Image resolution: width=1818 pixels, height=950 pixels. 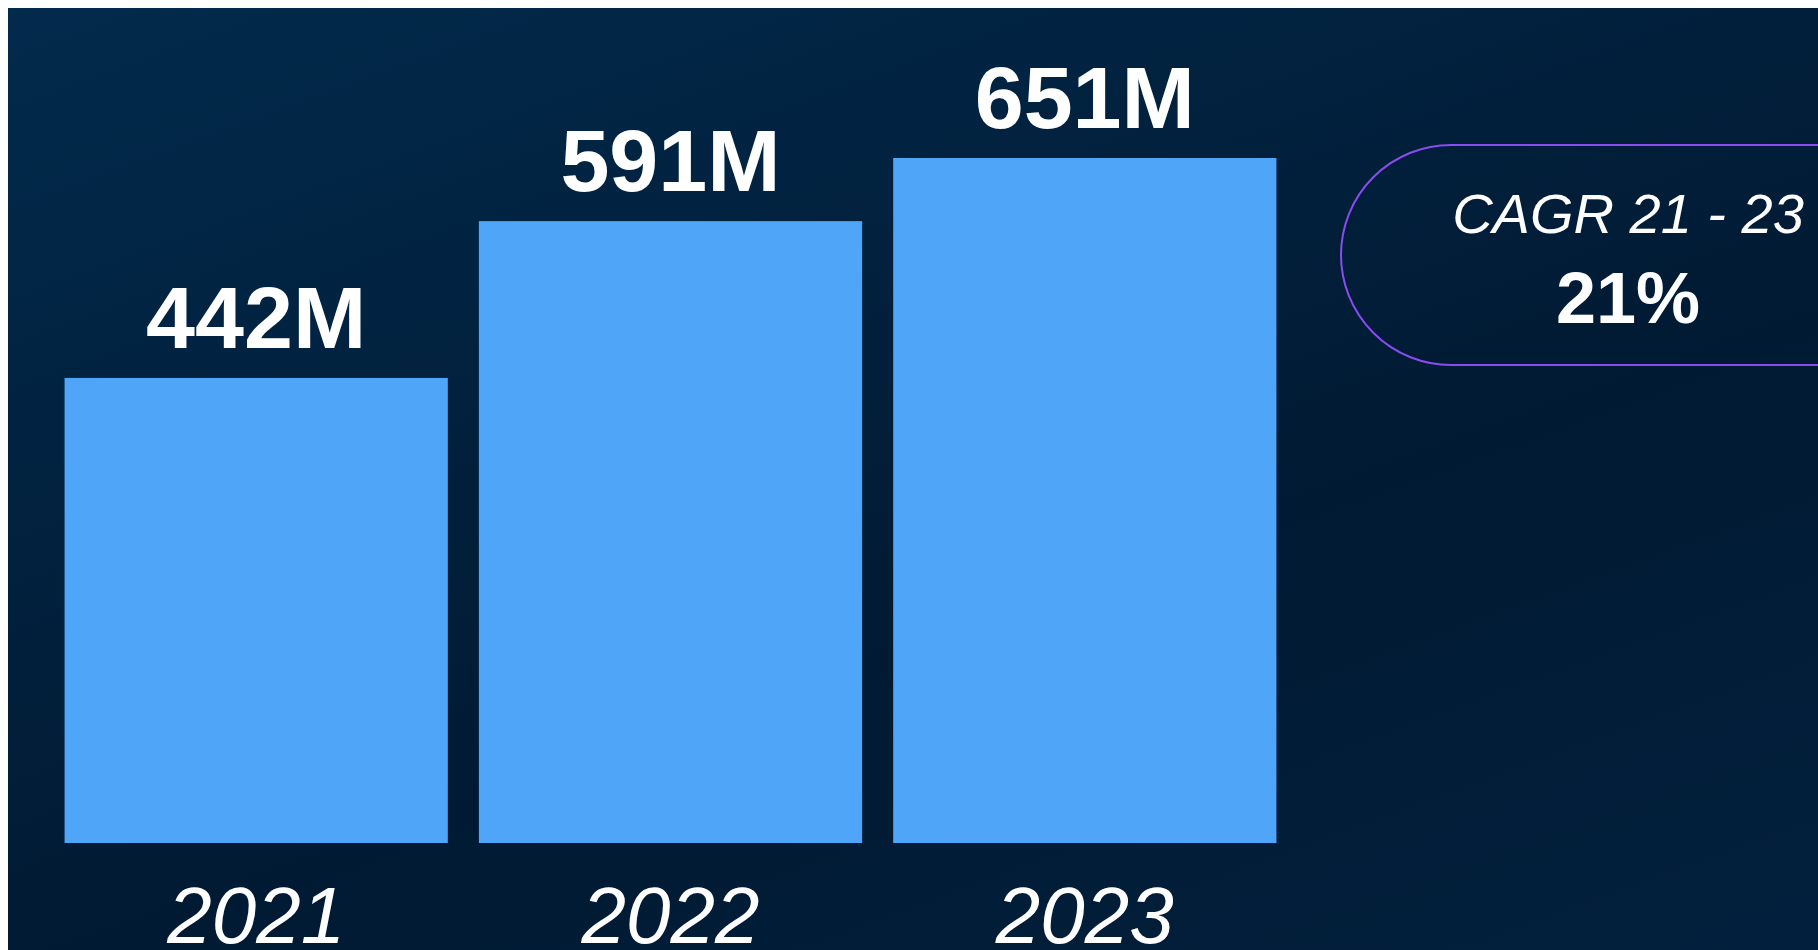 I want to click on x-tick-label: 2023, so click(x=1084, y=910).